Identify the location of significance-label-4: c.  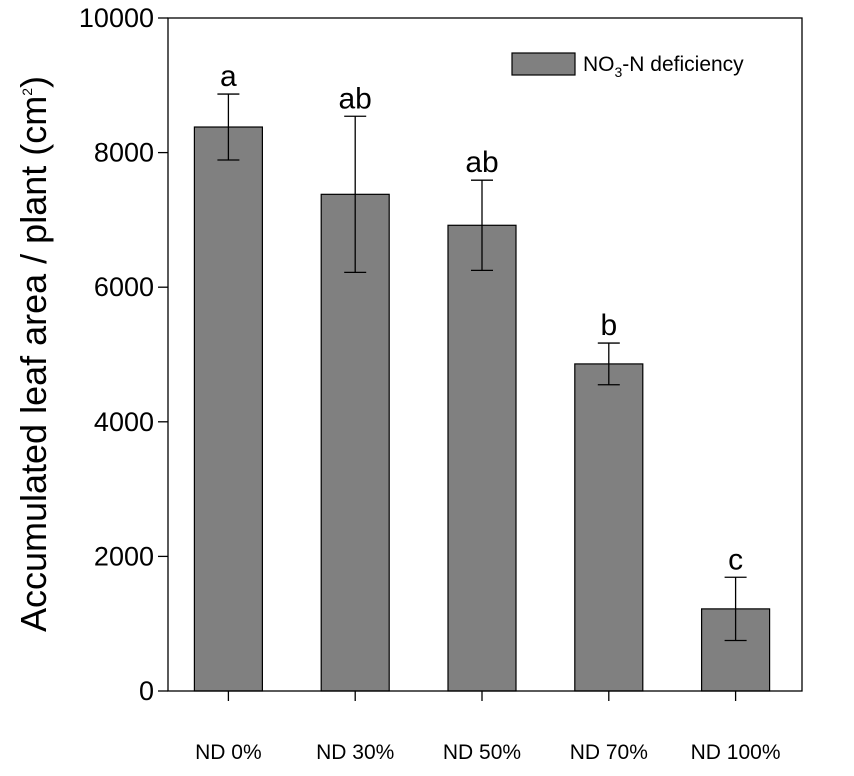
(735, 559).